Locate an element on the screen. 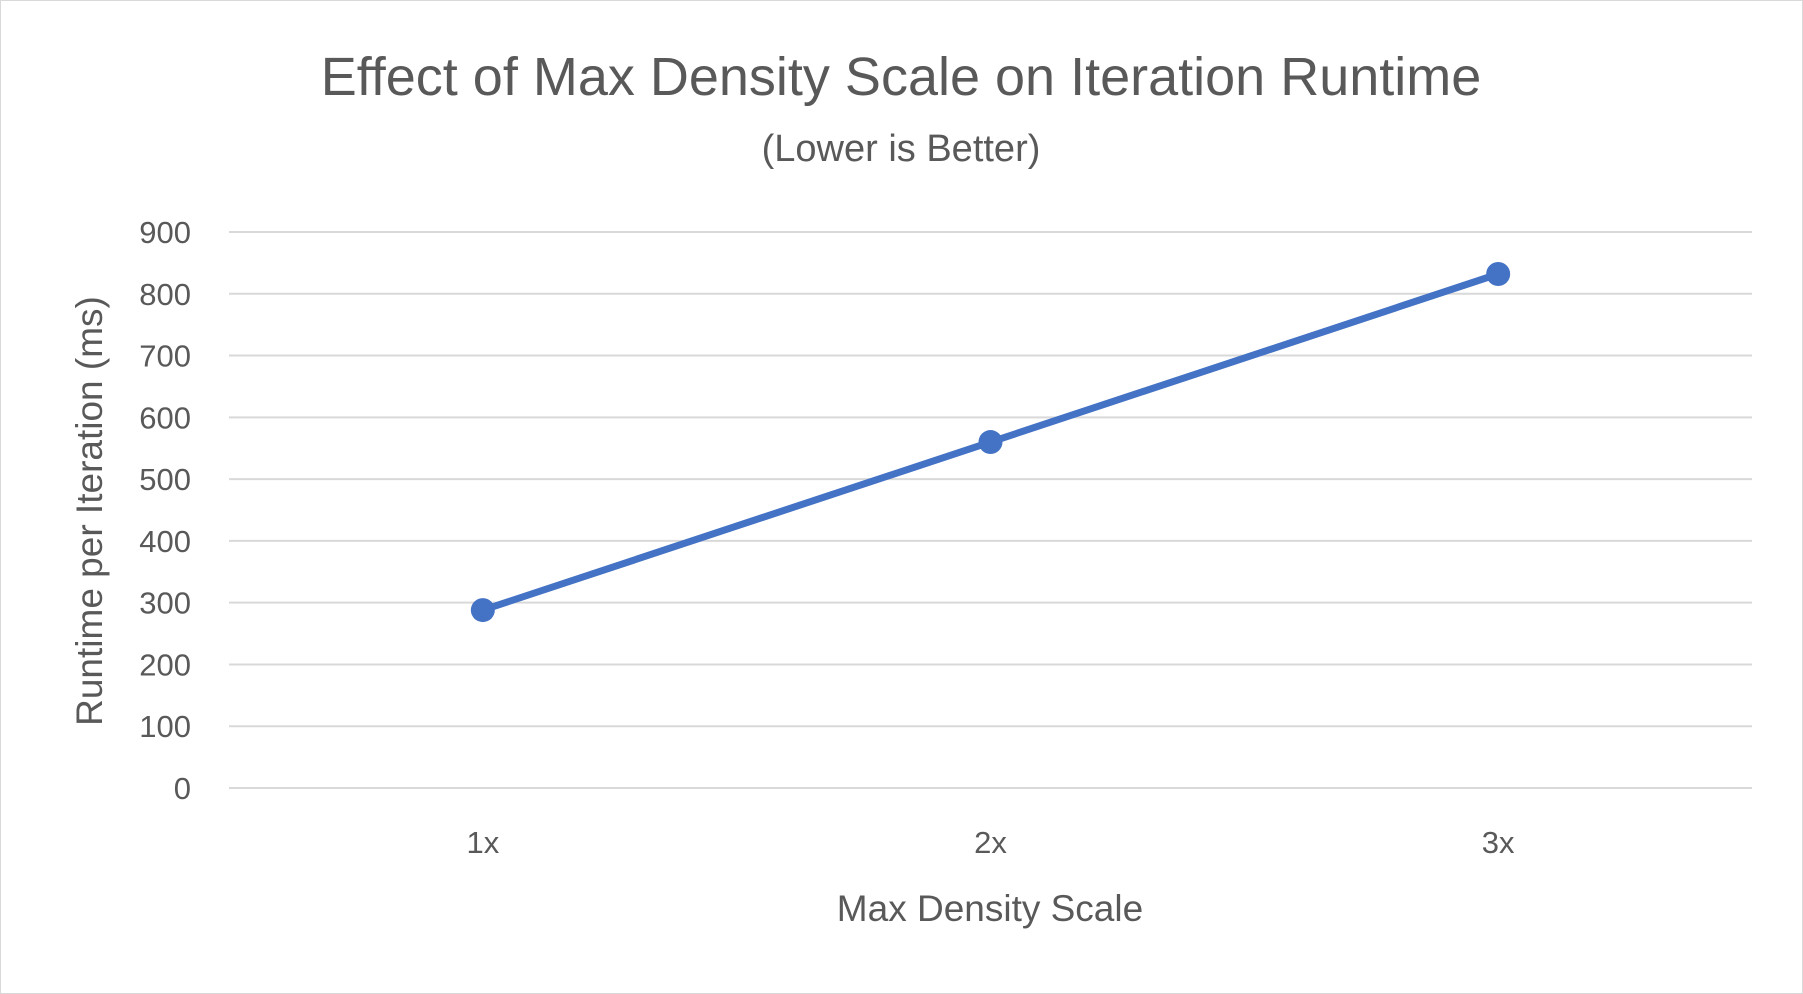 The image size is (1803, 994). x-tick-label: 2x is located at coordinates (990, 842).